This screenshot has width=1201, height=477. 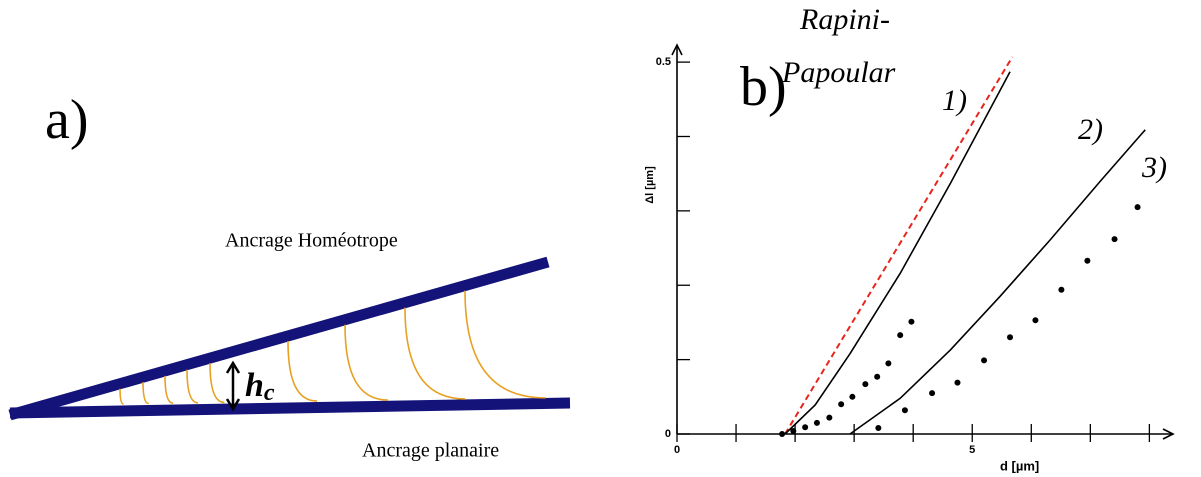 I want to click on subscript: c, so click(x=269, y=393).